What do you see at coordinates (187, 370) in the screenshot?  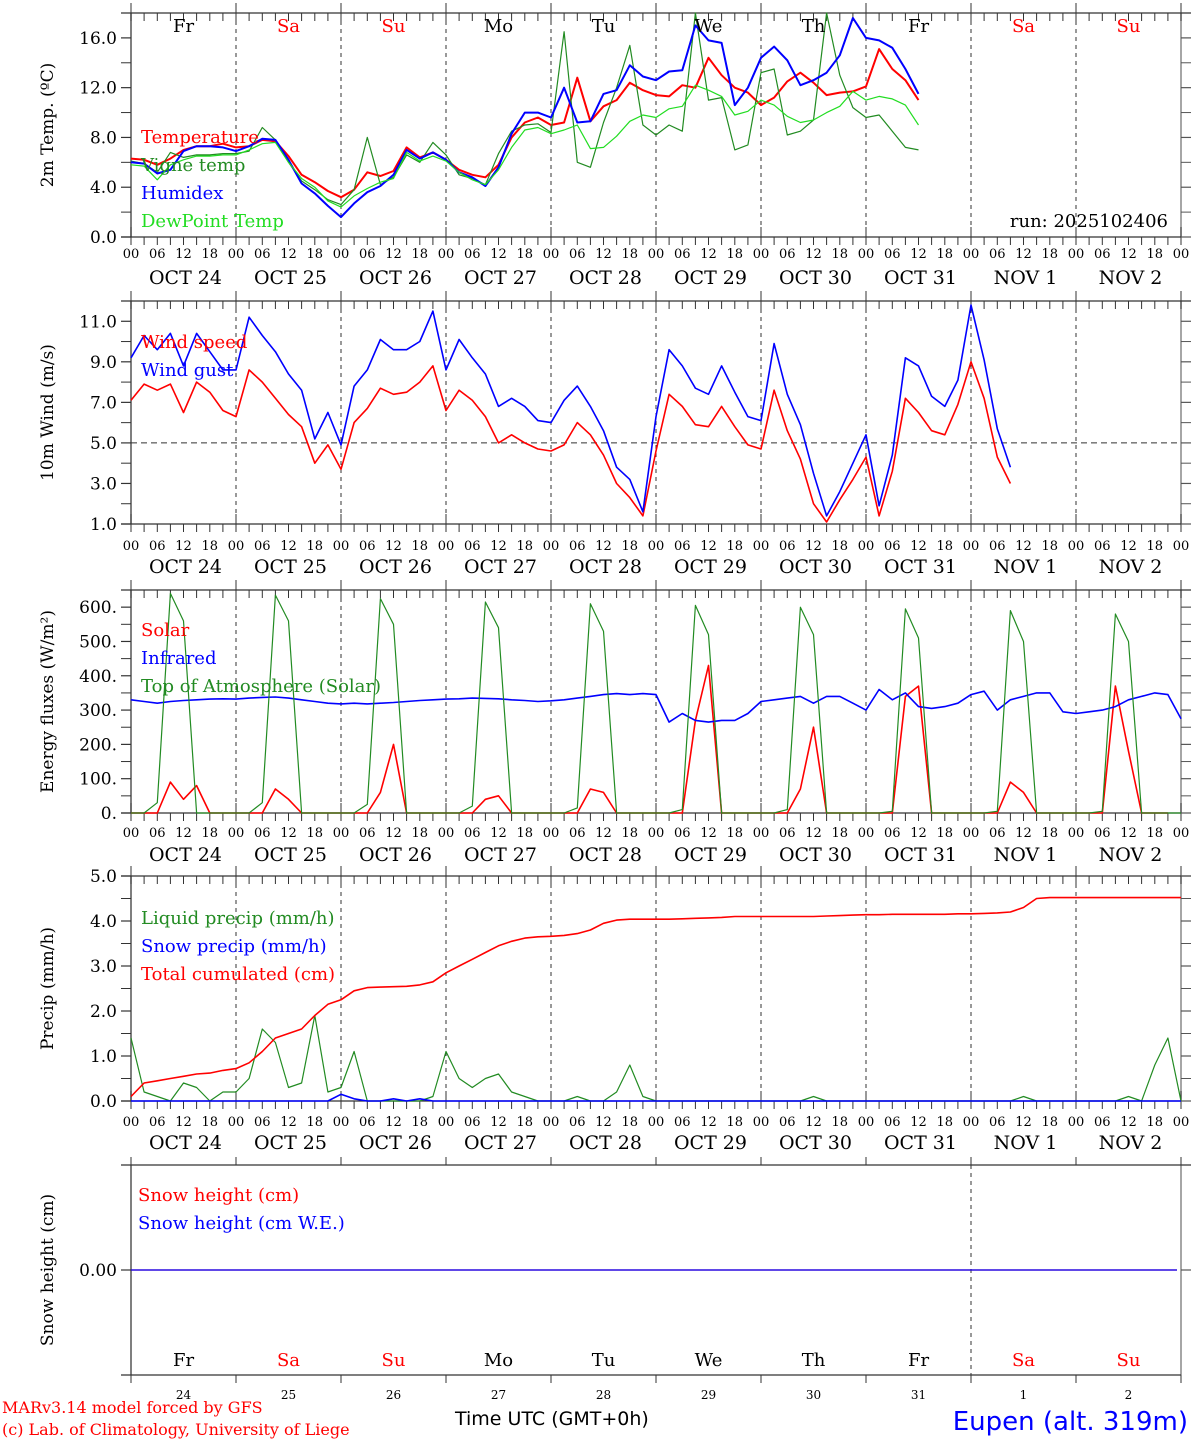 I see `legend-entry: Wind gust` at bounding box center [187, 370].